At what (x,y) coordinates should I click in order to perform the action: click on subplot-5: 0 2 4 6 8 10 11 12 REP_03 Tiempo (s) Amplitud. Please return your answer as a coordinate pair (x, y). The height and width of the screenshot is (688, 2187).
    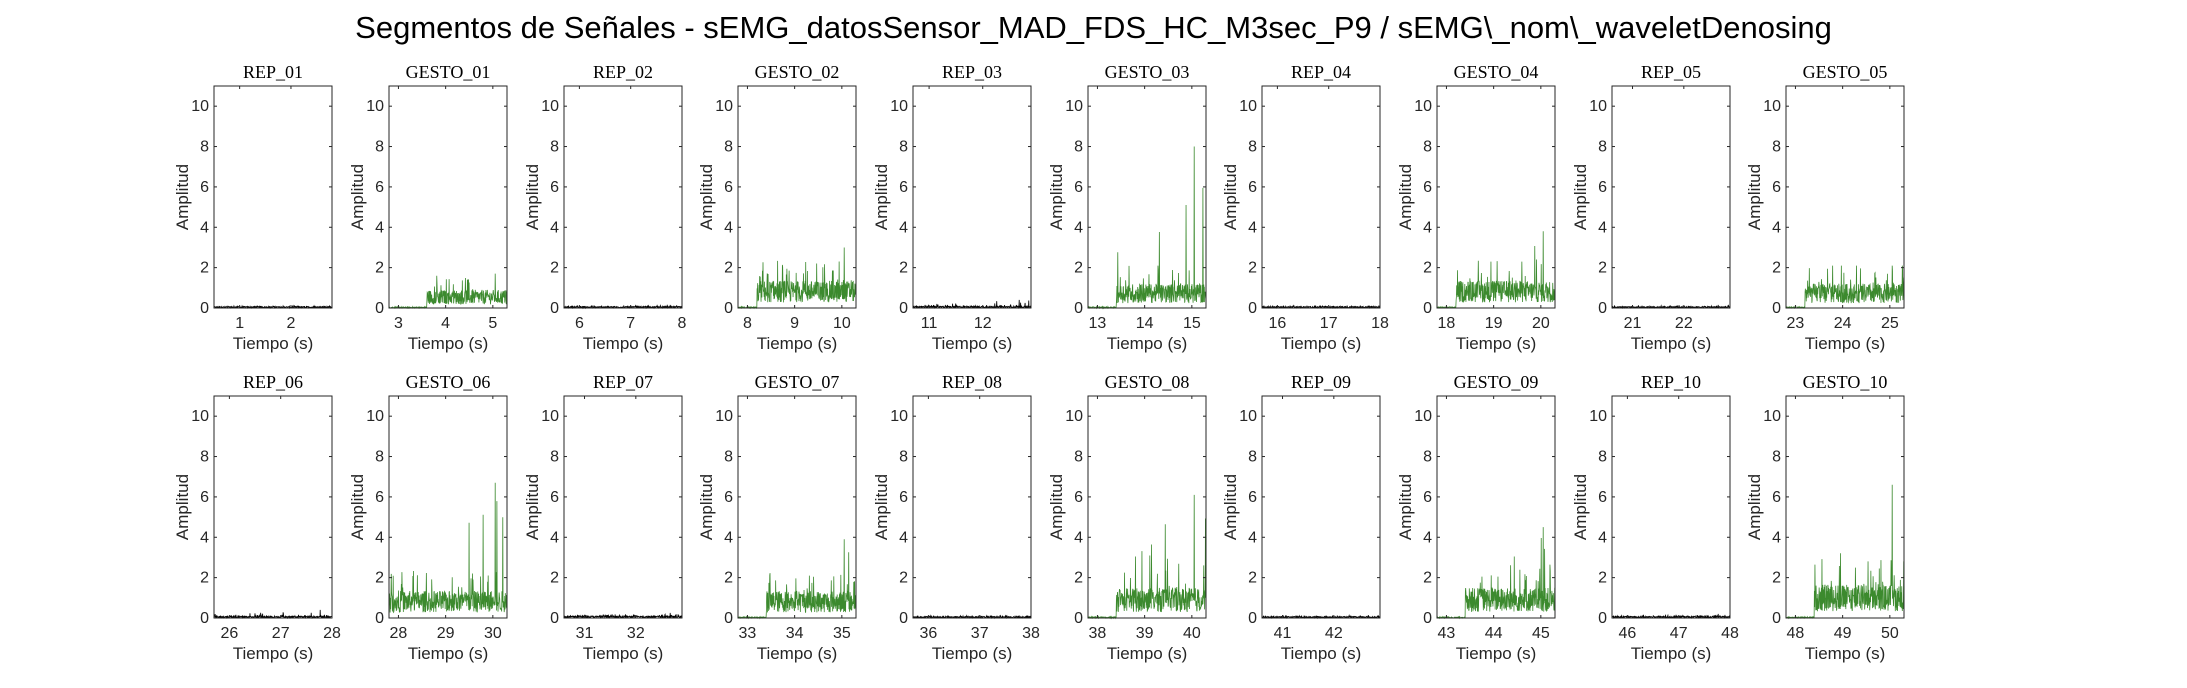
    Looking at the image, I should click on (952, 207).